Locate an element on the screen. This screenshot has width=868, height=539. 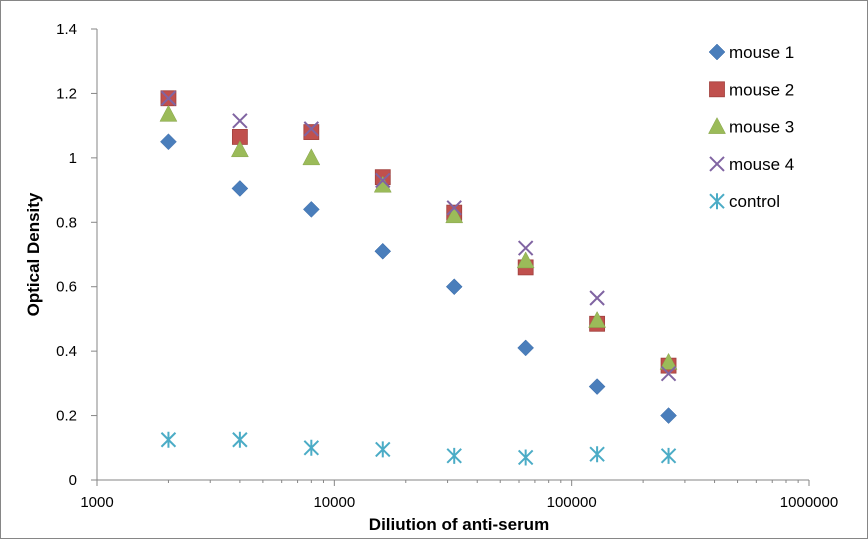
x-tick-label: 10000 is located at coordinates (334, 502).